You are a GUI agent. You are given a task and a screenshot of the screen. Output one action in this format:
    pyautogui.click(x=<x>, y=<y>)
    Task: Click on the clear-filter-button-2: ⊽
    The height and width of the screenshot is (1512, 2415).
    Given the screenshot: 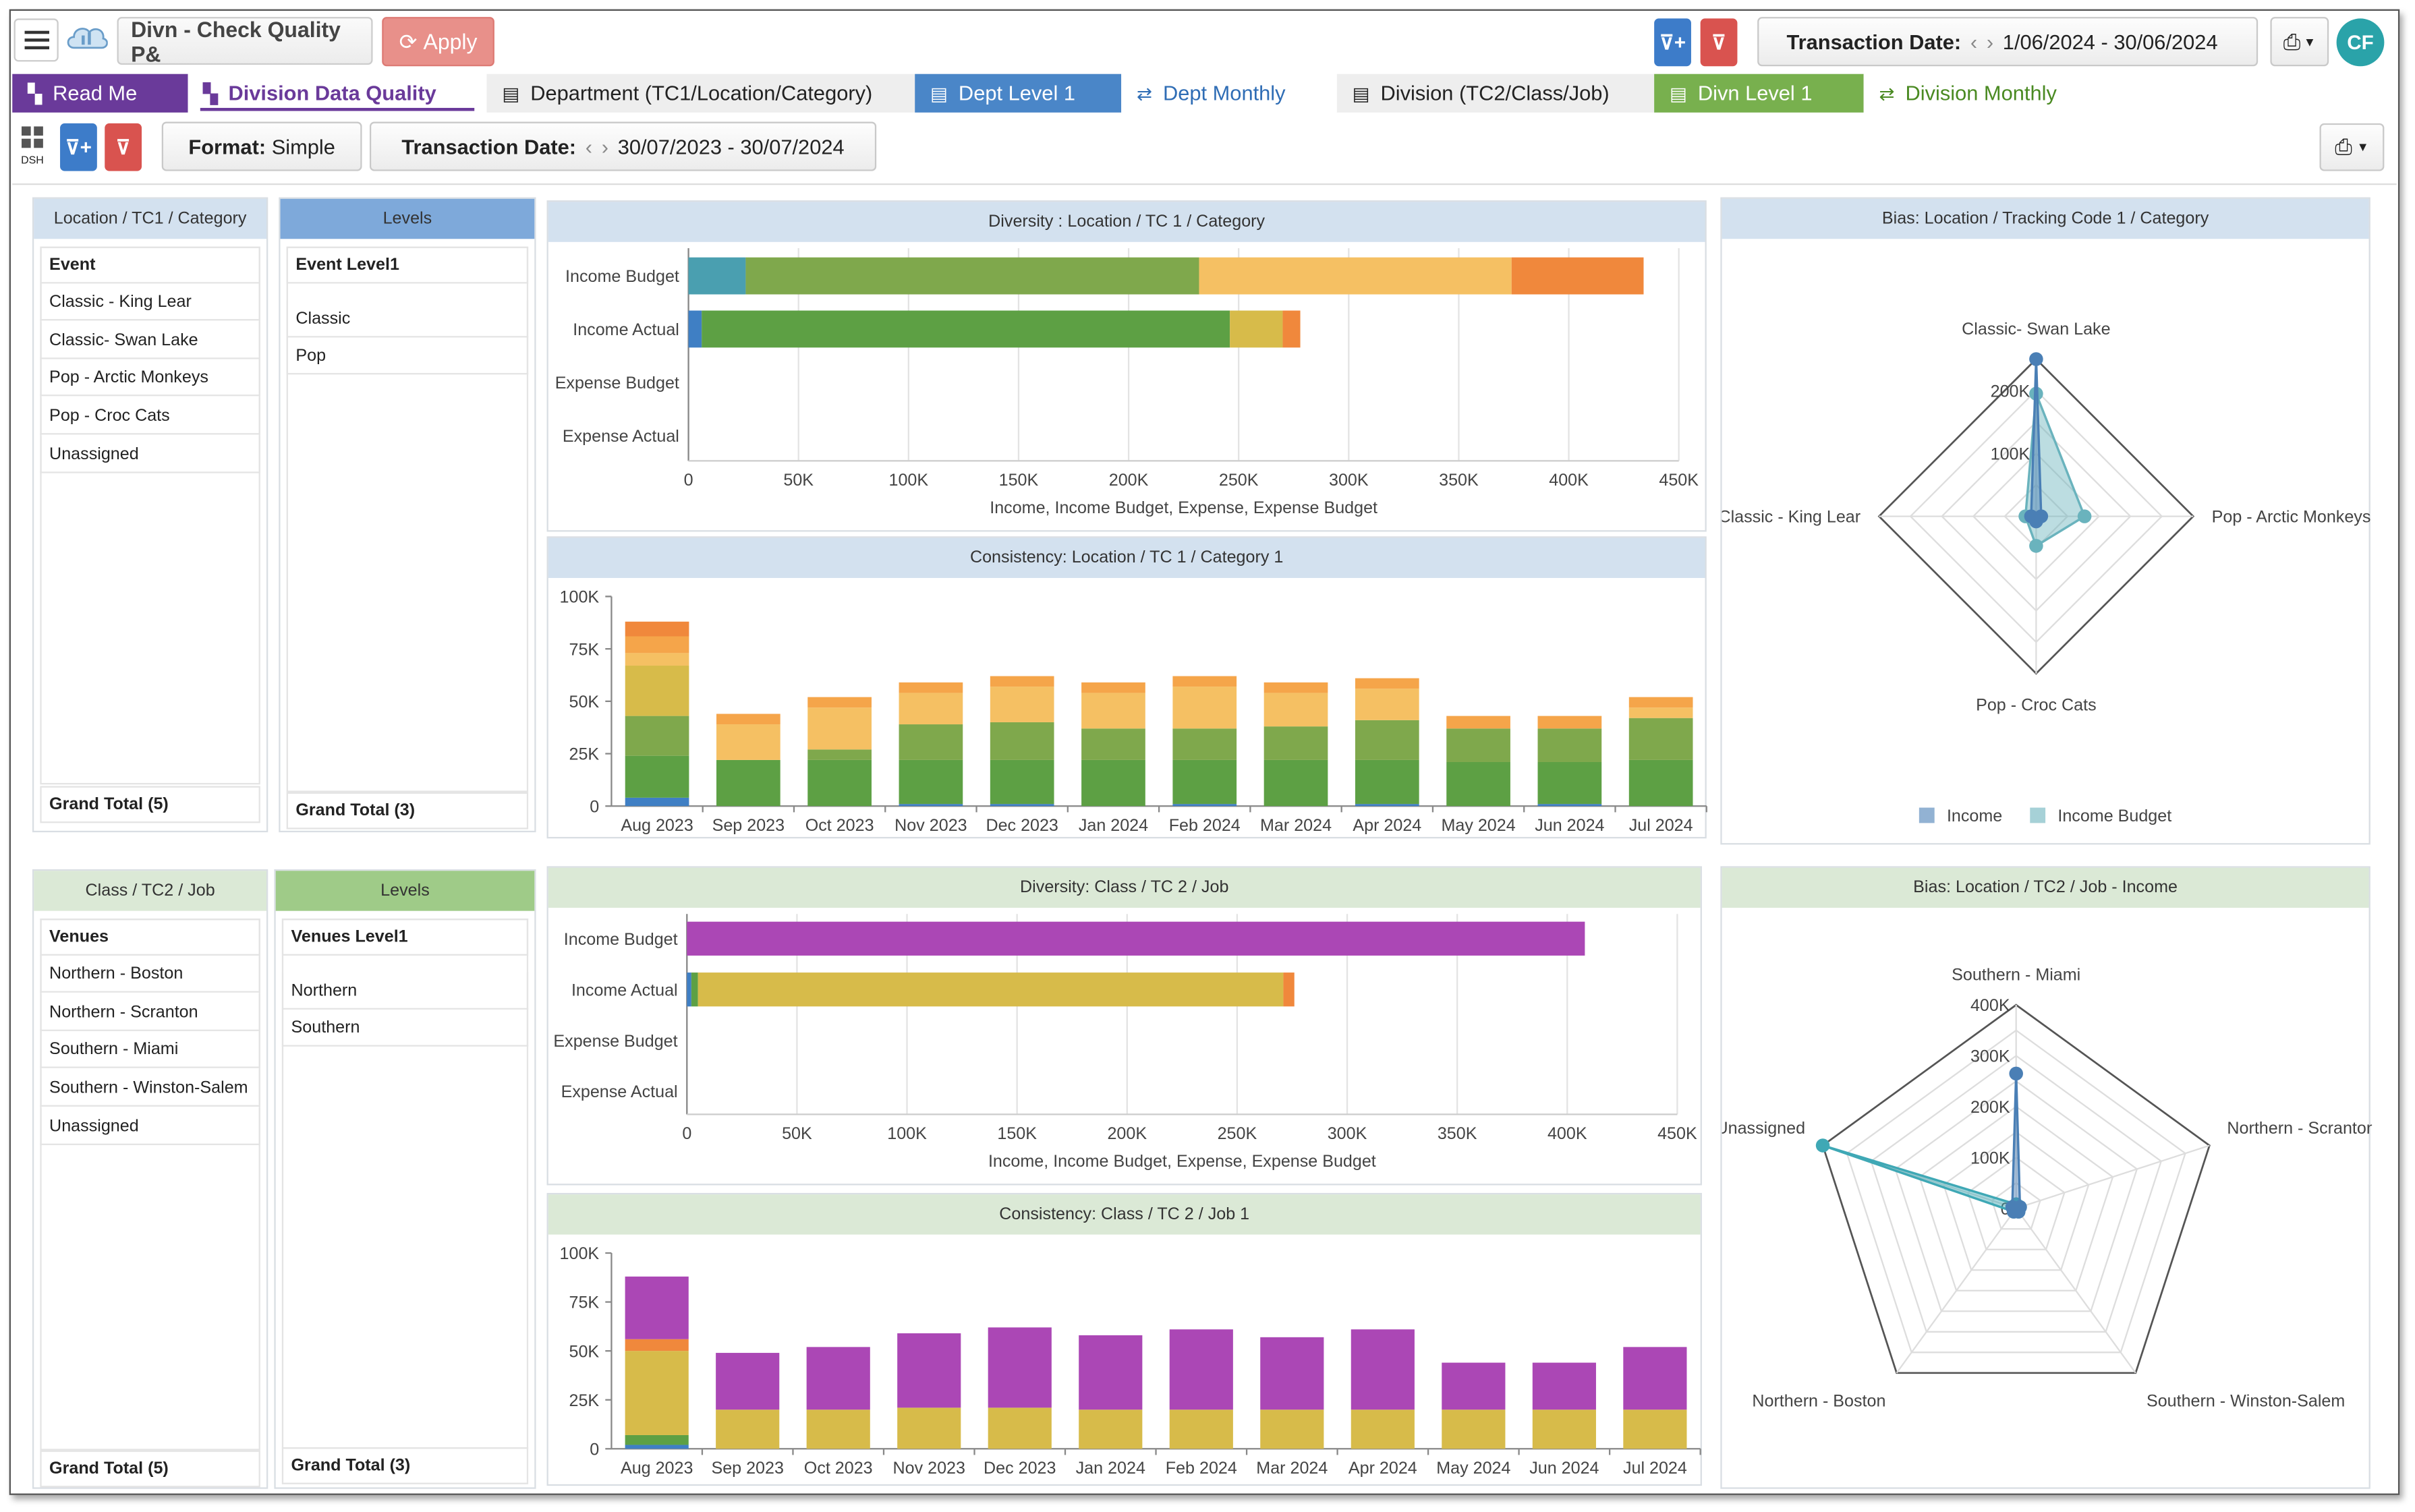 What is the action you would take?
    pyautogui.click(x=123, y=147)
    